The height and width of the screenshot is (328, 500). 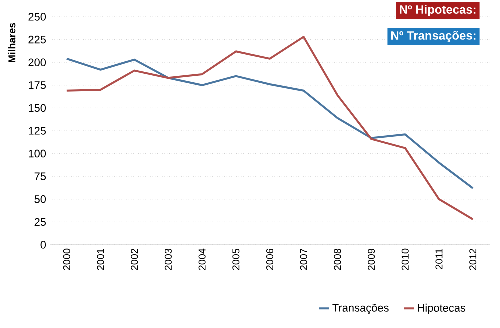 I want to click on x-tick-label: 2012, so click(x=473, y=259).